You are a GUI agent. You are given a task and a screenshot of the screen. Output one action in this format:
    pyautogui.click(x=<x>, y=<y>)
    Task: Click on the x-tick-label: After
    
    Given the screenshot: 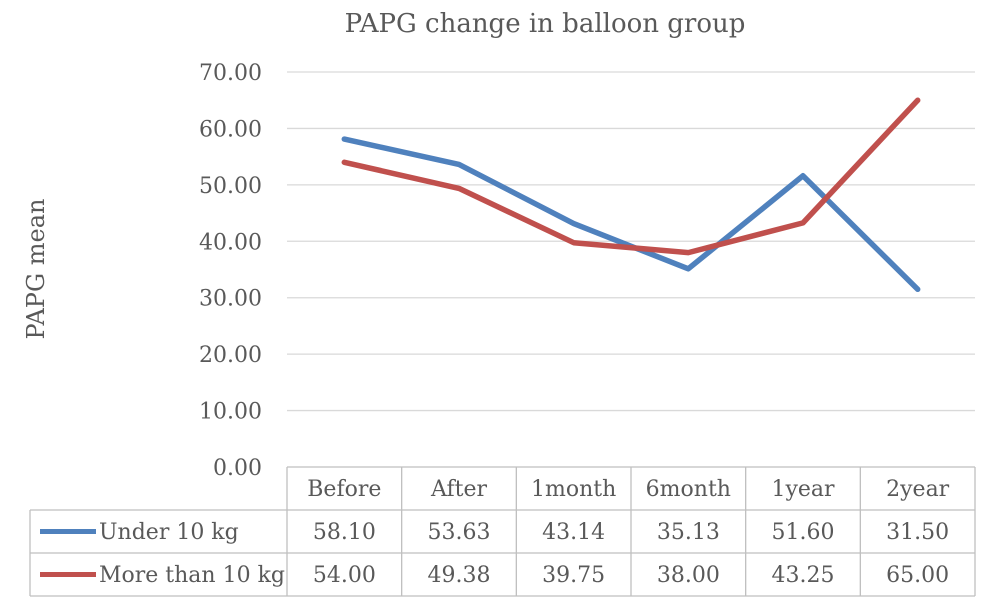 What is the action you would take?
    pyautogui.click(x=459, y=489)
    